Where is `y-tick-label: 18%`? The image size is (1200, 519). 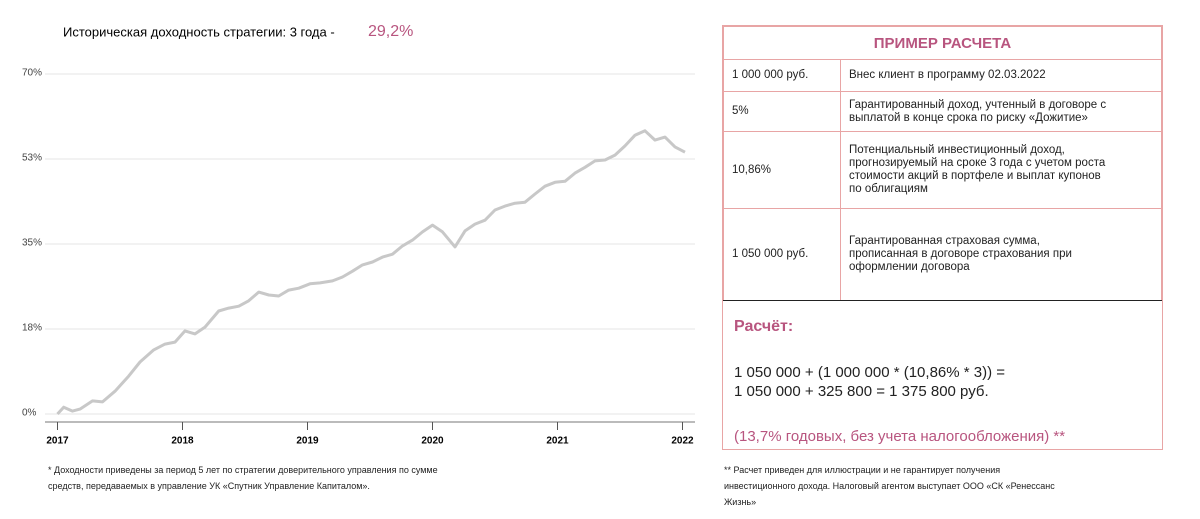
y-tick-label: 18% is located at coordinates (32, 328).